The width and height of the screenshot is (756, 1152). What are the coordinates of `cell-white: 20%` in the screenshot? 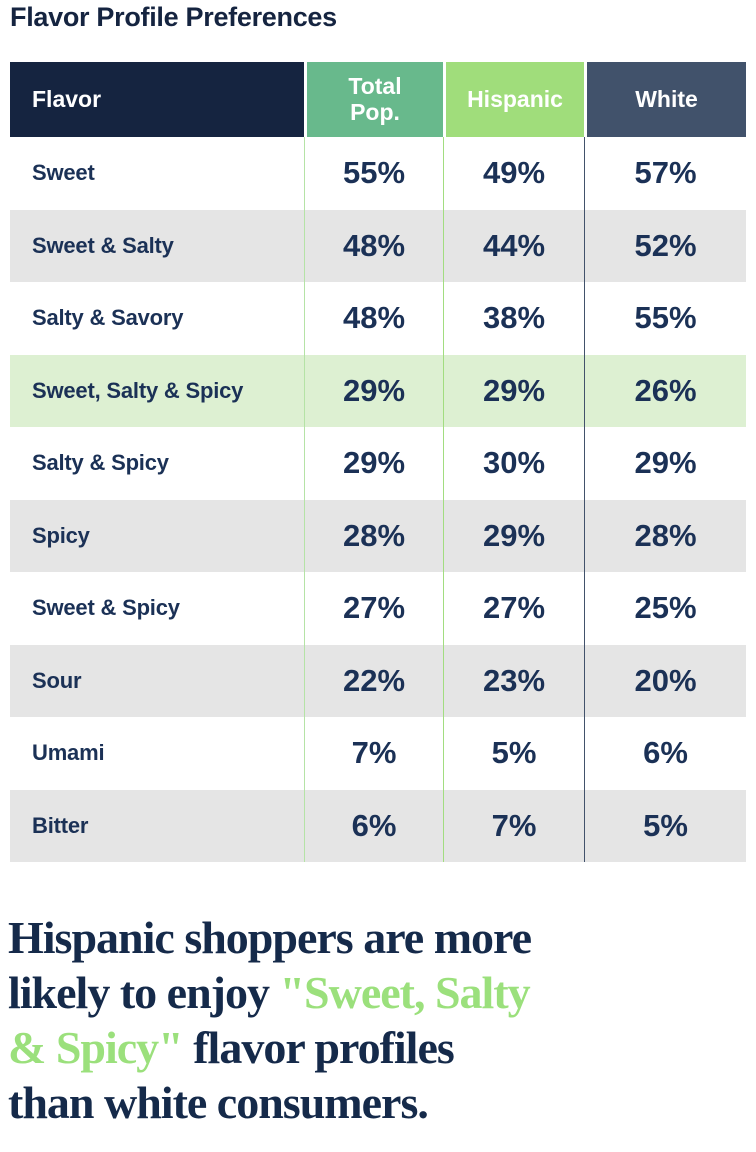 It's located at (665, 680).